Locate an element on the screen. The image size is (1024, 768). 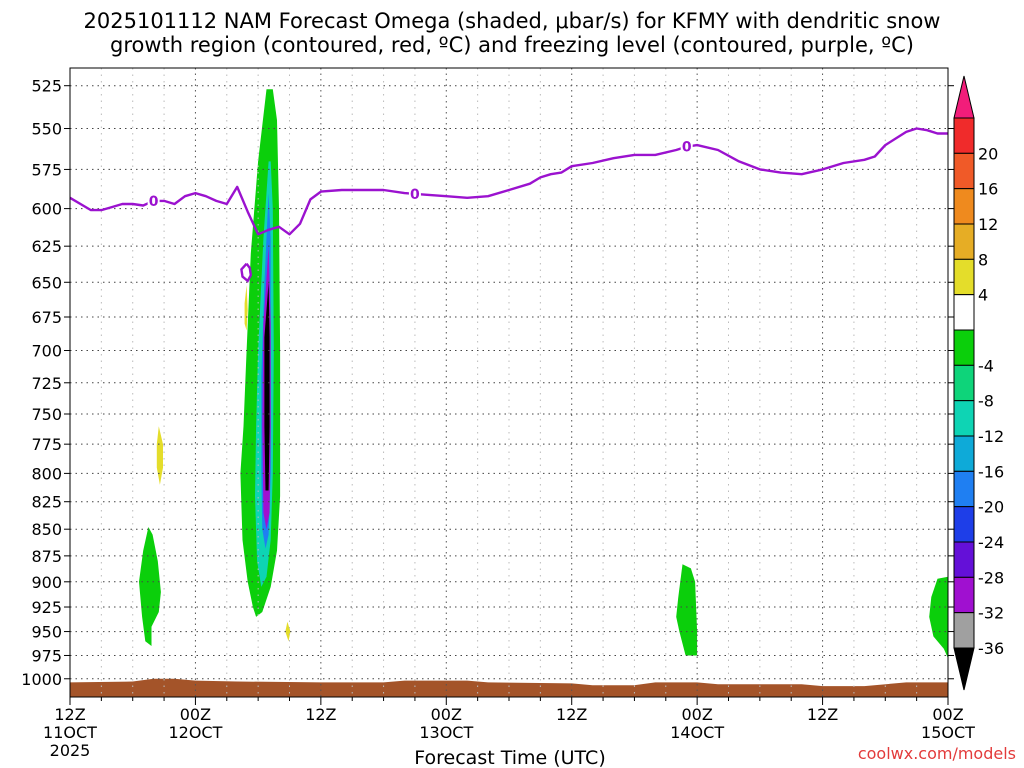
colorbar-label-10: -24 is located at coordinates (991, 542).